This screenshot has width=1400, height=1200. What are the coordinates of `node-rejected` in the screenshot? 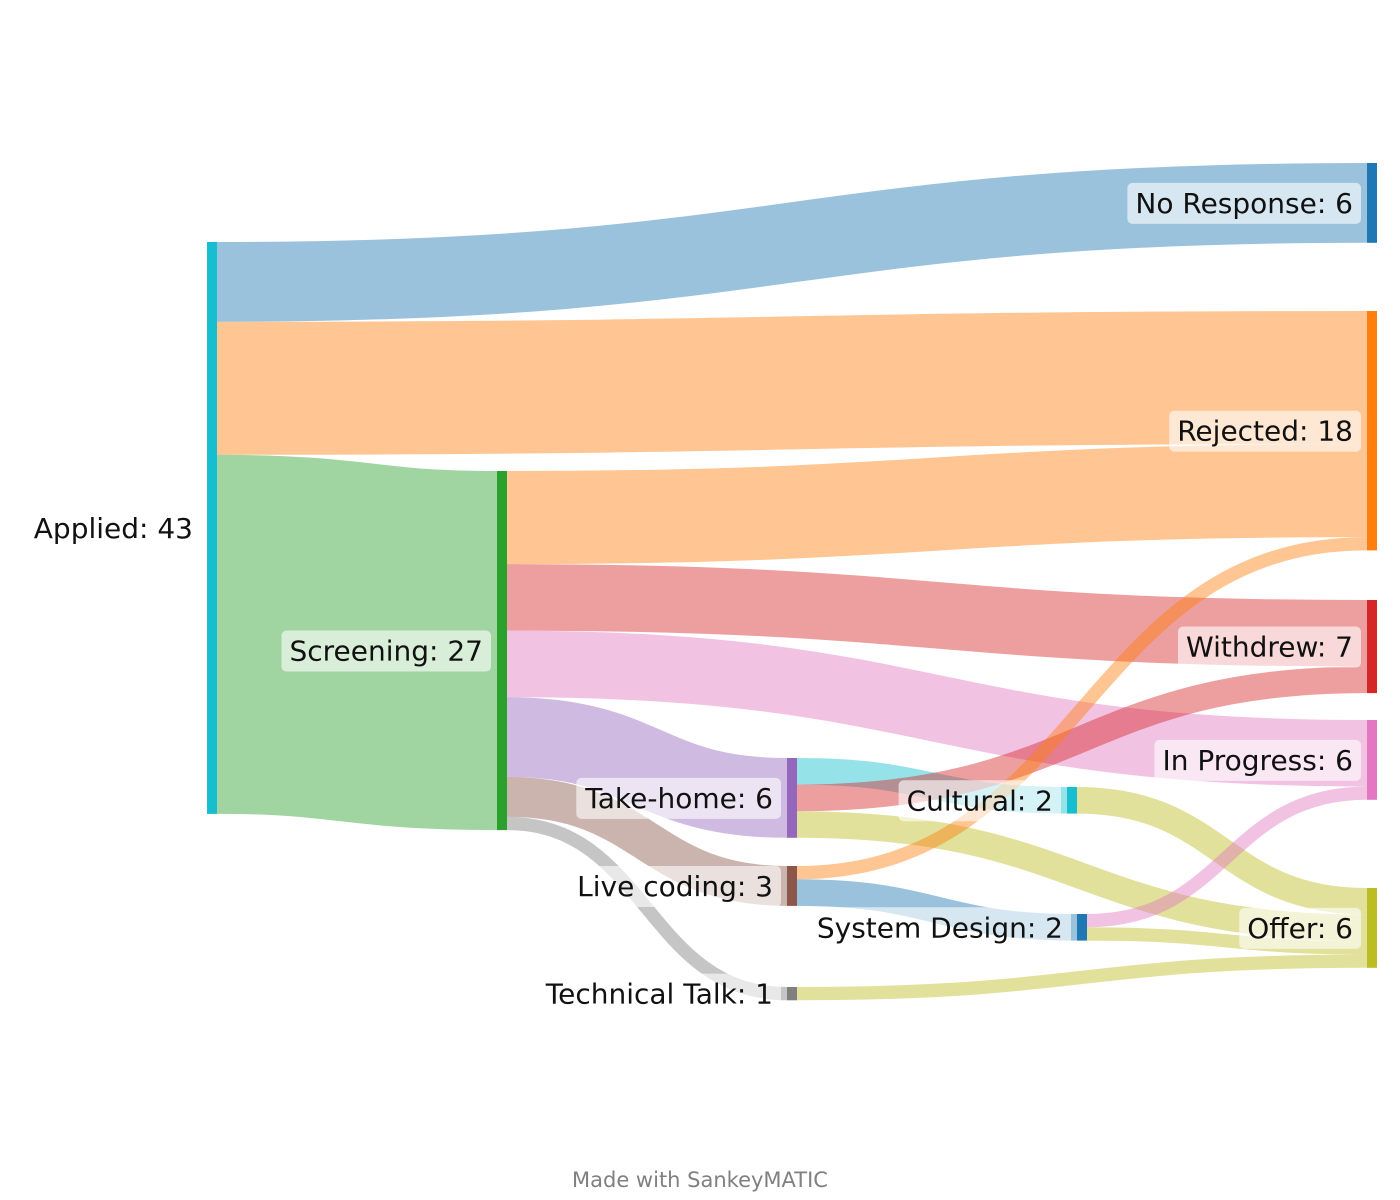 It's located at (1372, 431).